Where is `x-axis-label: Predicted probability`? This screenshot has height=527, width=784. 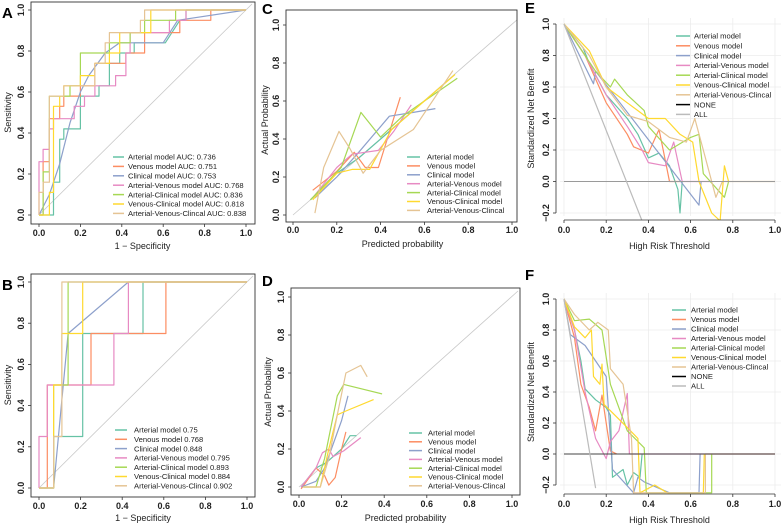
x-axis-label: Predicted probability is located at coordinates (406, 518).